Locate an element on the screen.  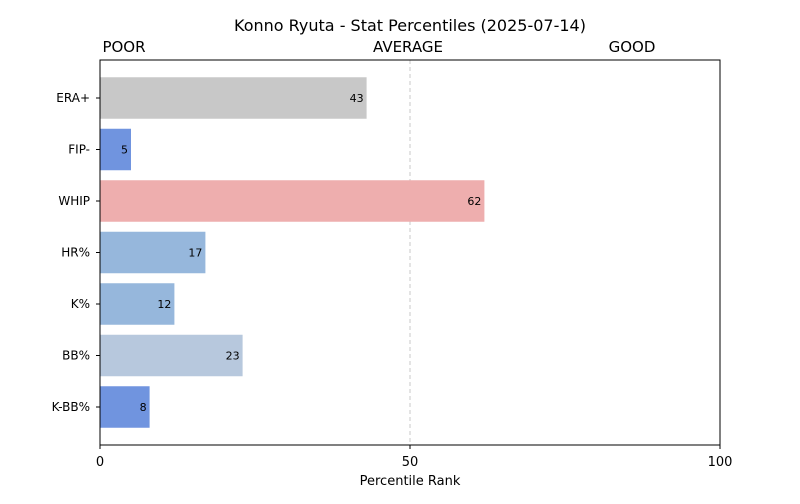
y-tick-label: FIP- is located at coordinates (79, 150).